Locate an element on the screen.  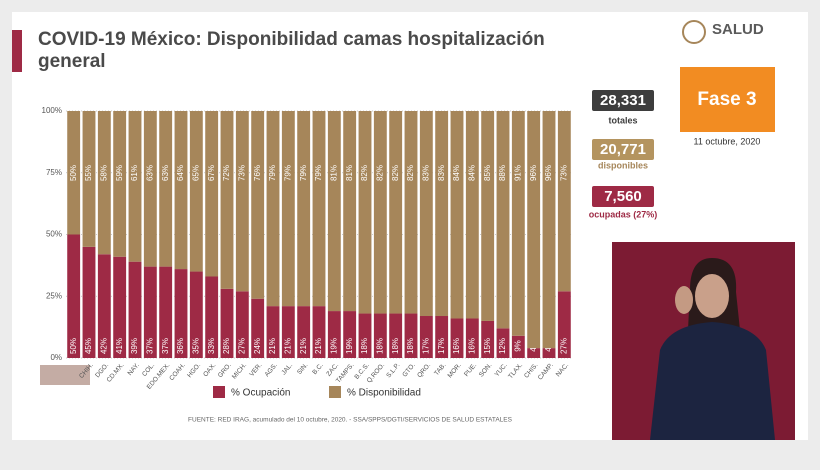
legend-label: % Disponibilidad is located at coordinates (384, 393).